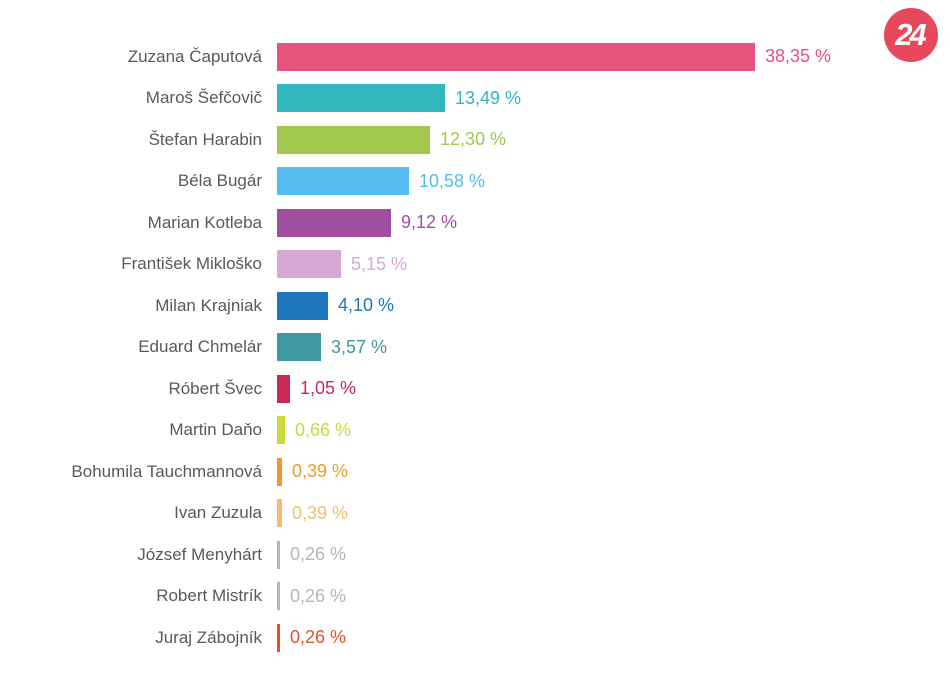 The image size is (950, 679). Describe the element at coordinates (218, 513) in the screenshot. I see `candidate-label: Ivan Zuzula` at that location.